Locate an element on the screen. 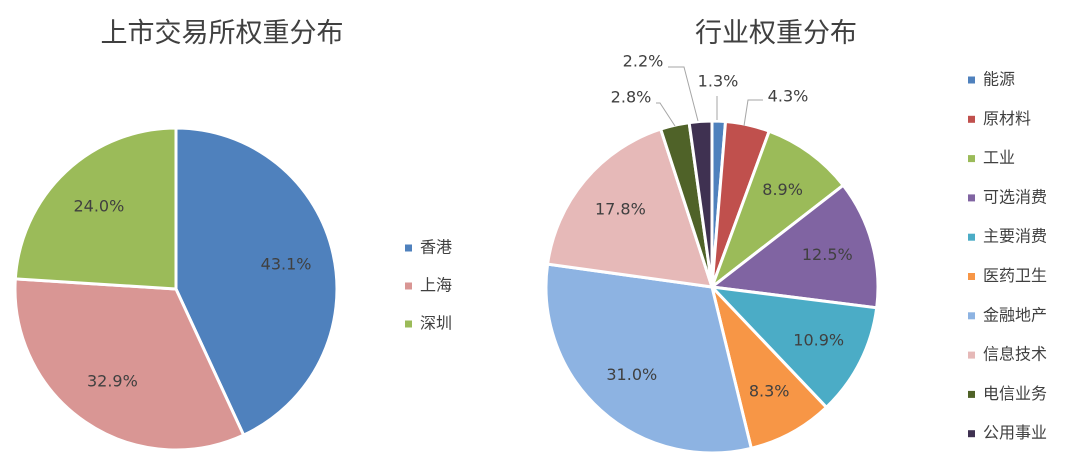 This screenshot has height=474, width=1080. pie1-legend-item: 金融地产 is located at coordinates (1007, 314).